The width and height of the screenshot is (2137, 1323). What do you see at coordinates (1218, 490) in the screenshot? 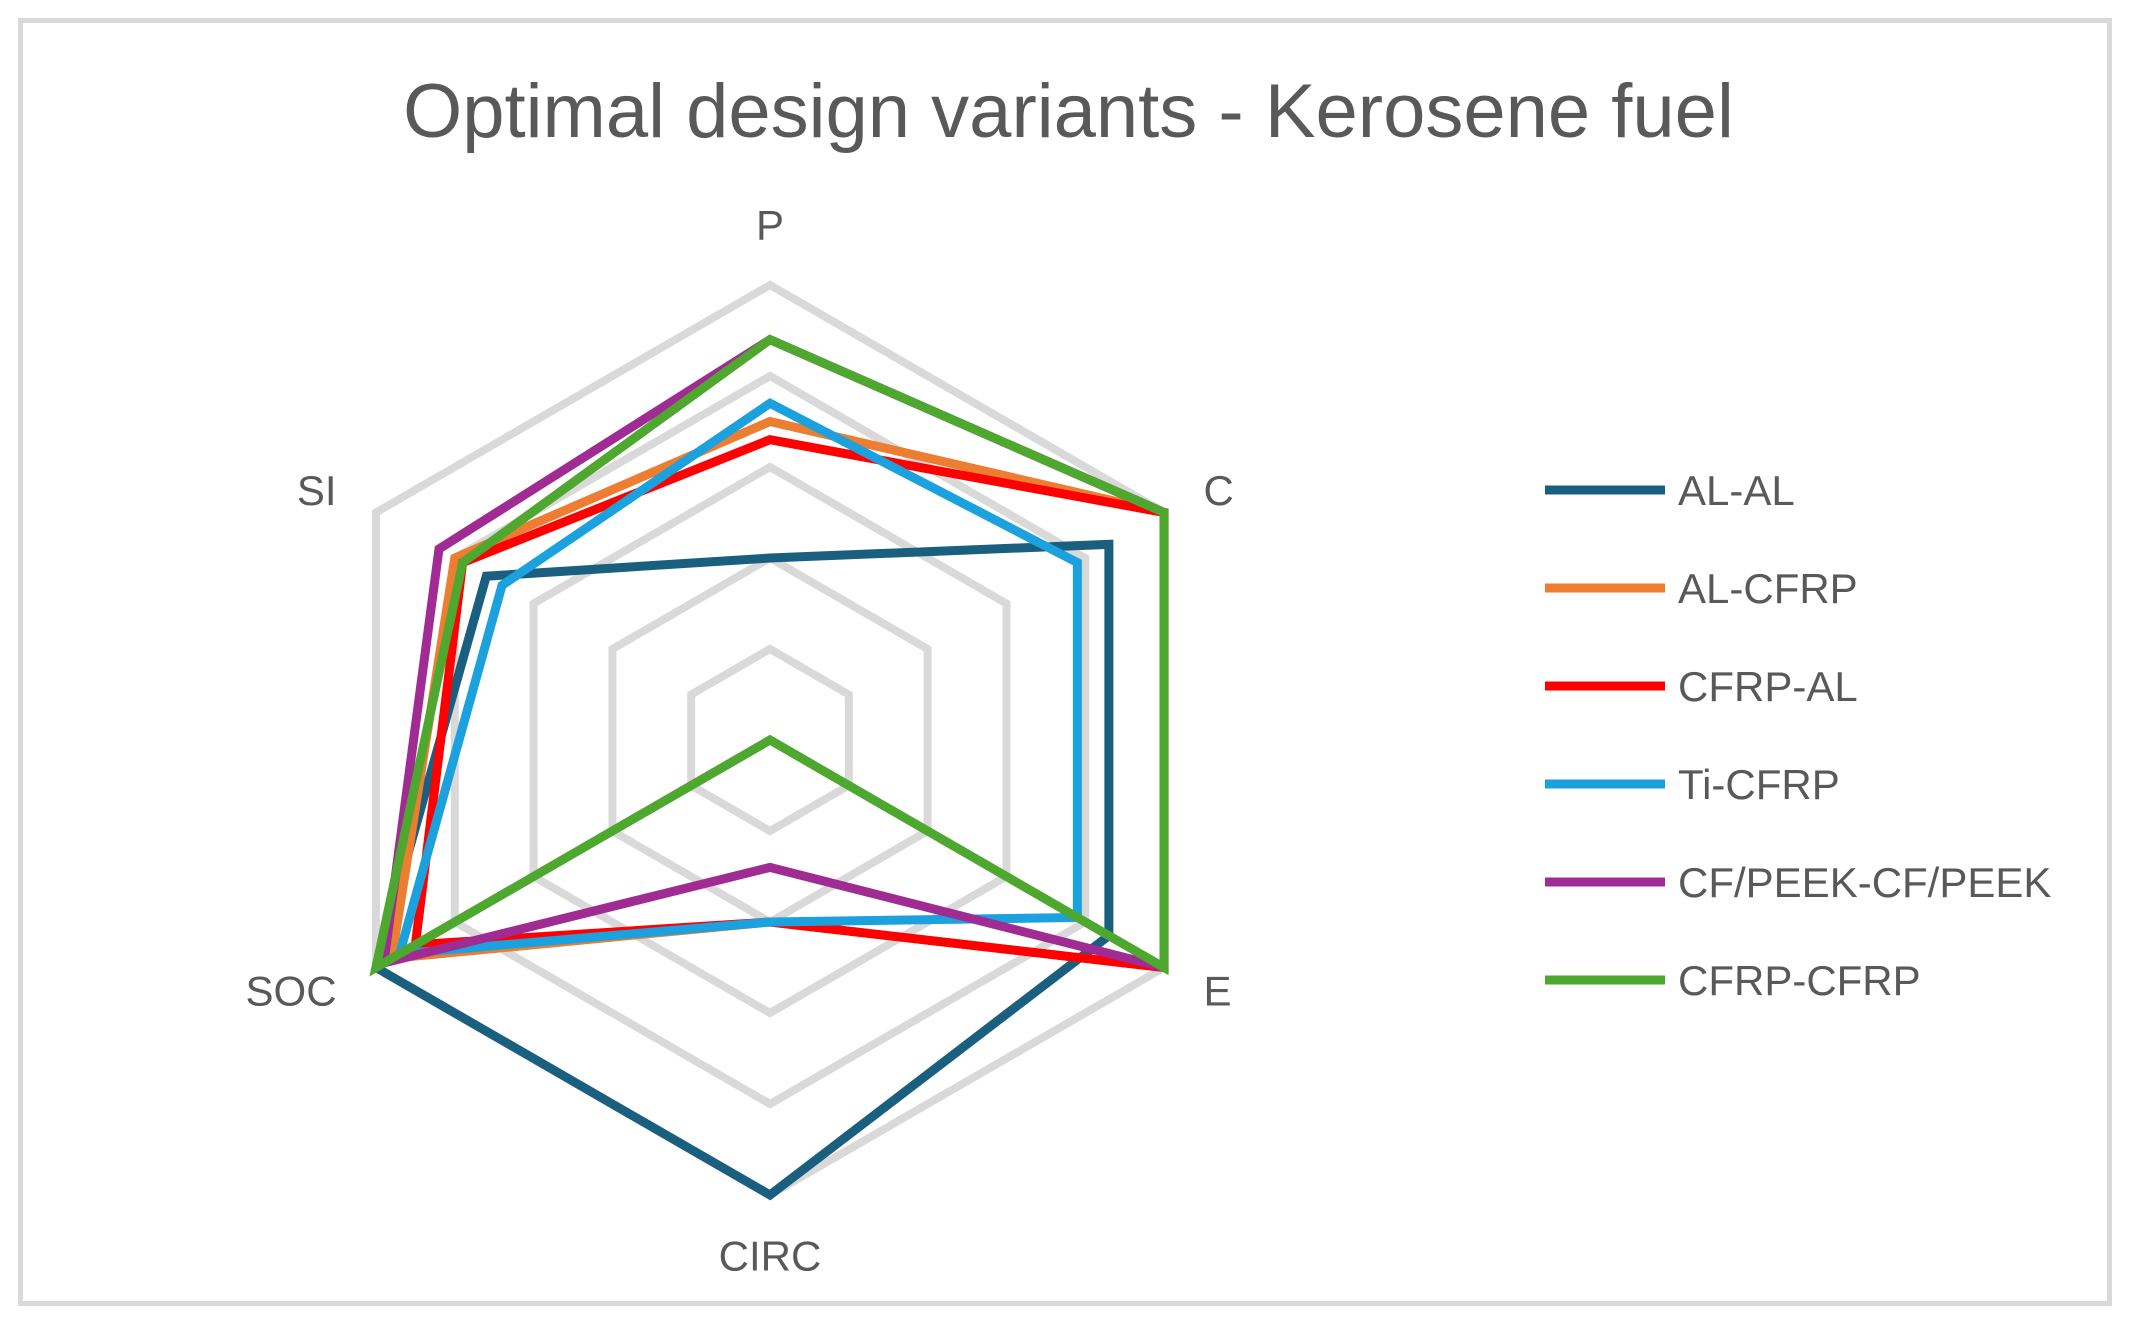
I see `axis-label-c: C` at bounding box center [1218, 490].